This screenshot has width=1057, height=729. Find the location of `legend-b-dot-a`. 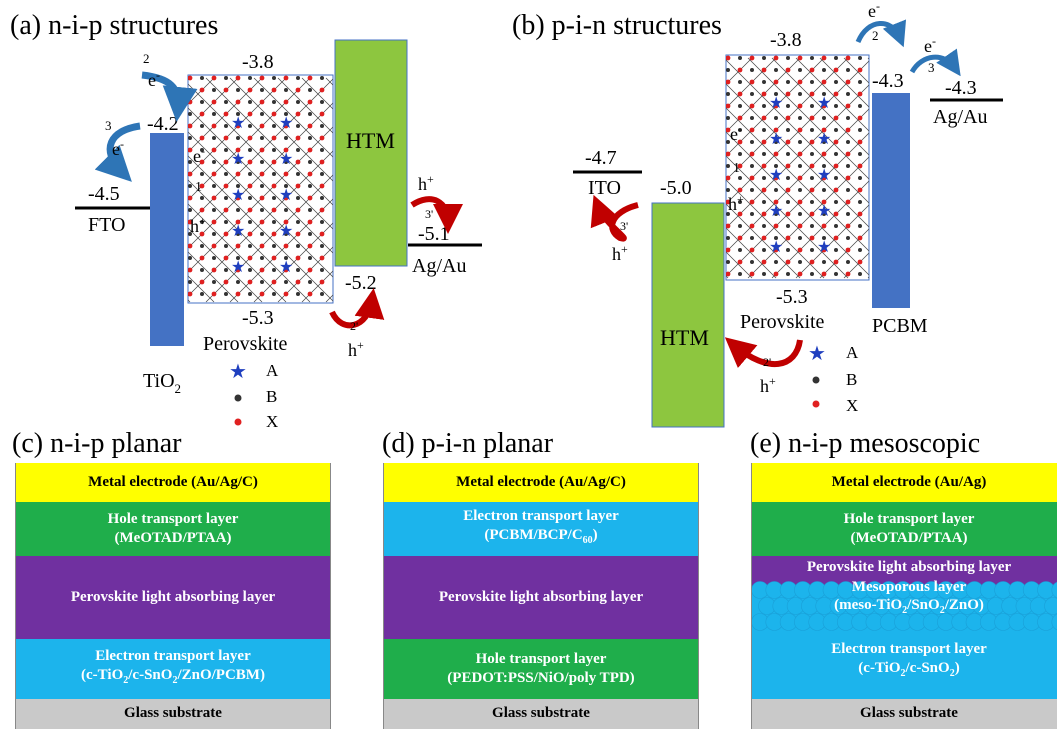

legend-b-dot-a is located at coordinates (238, 398).